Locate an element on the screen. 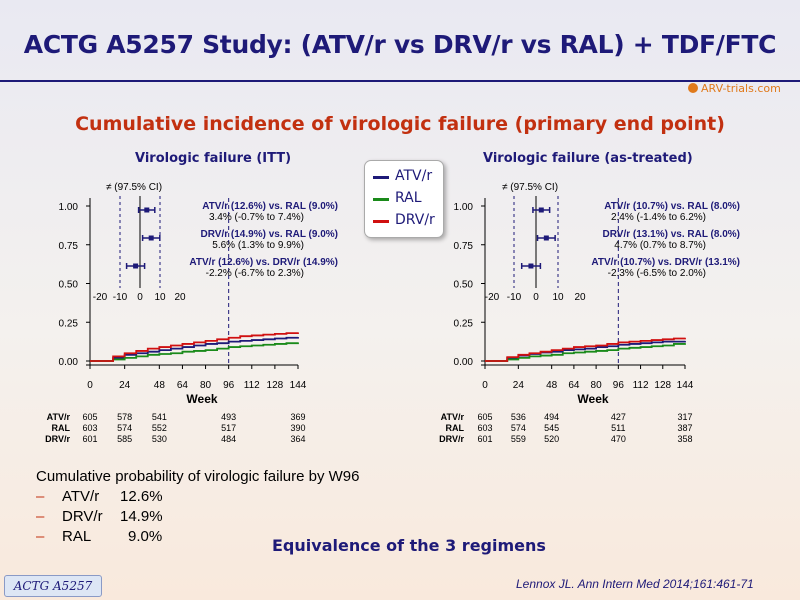 This screenshot has height=600, width=800. as-treated-forest-tick-label: 10 is located at coordinates (558, 297).